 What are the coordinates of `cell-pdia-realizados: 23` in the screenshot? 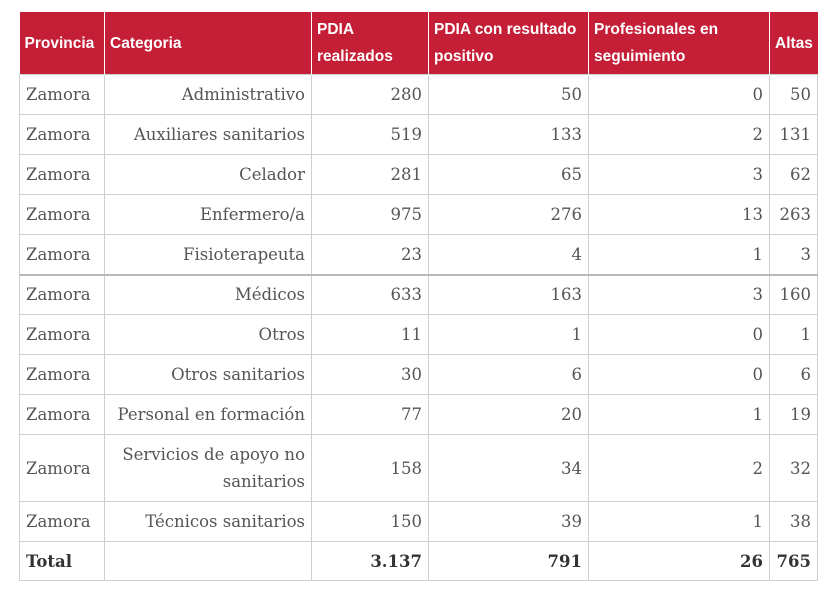 It's located at (370, 254).